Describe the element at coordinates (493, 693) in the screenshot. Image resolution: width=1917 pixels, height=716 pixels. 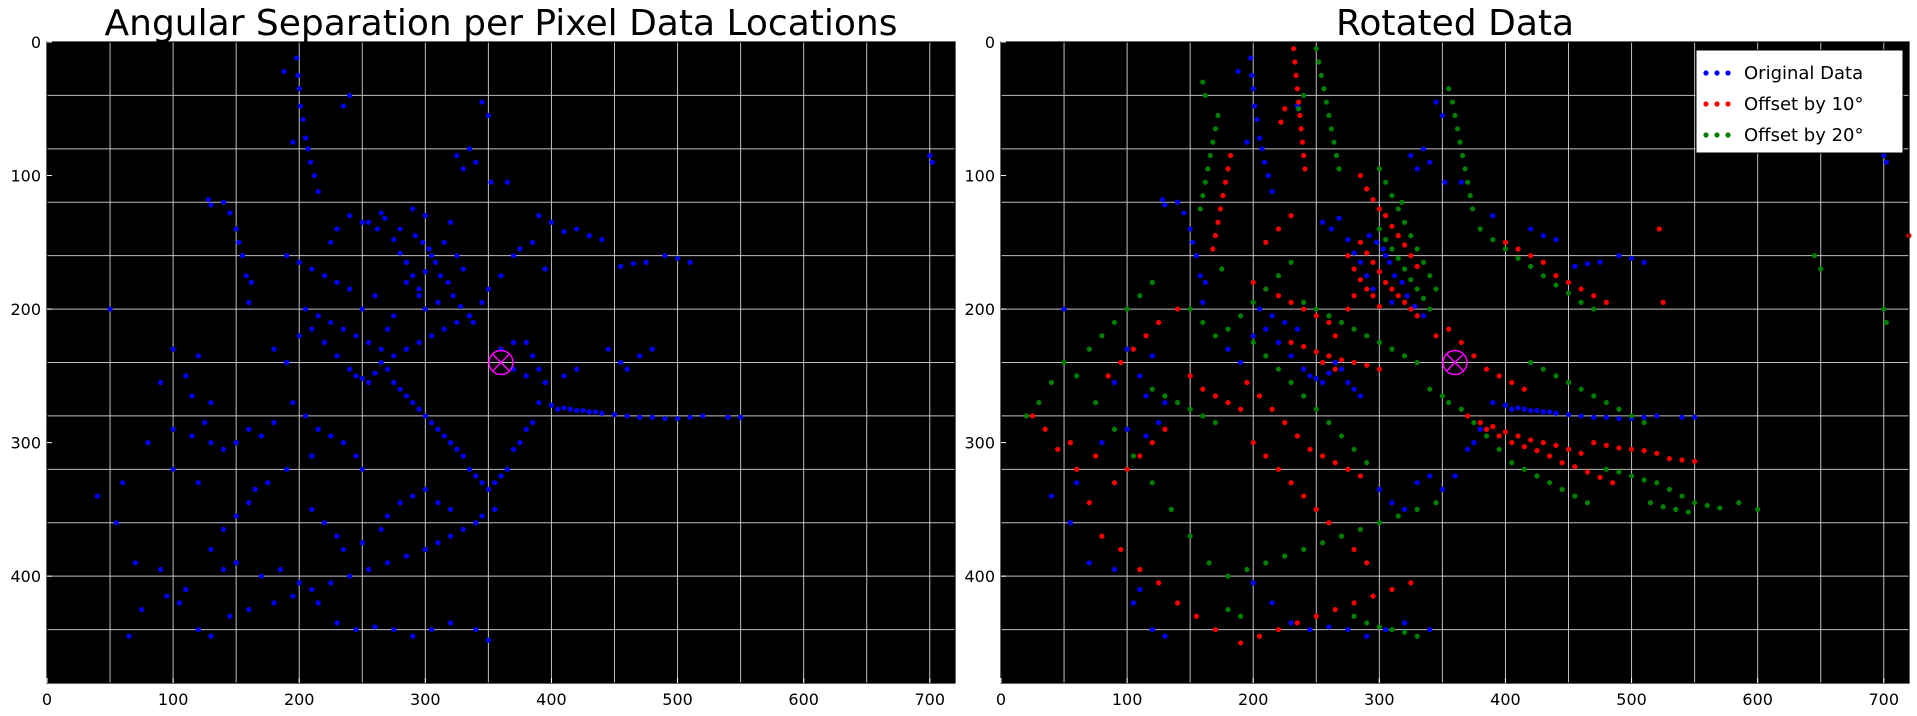
I see `x-axis: 0 100 200 300 400 500 600 700` at that location.